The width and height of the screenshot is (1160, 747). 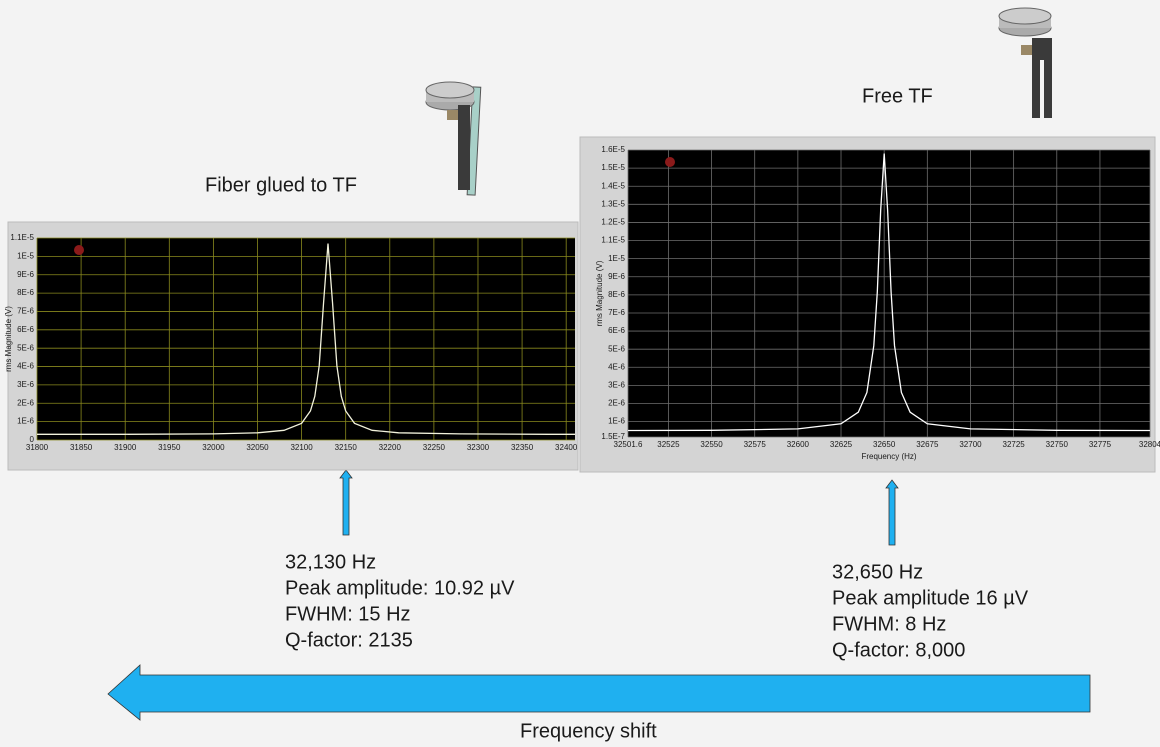 What do you see at coordinates (877, 572) in the screenshot?
I see `annotation: 32,650 Hz` at bounding box center [877, 572].